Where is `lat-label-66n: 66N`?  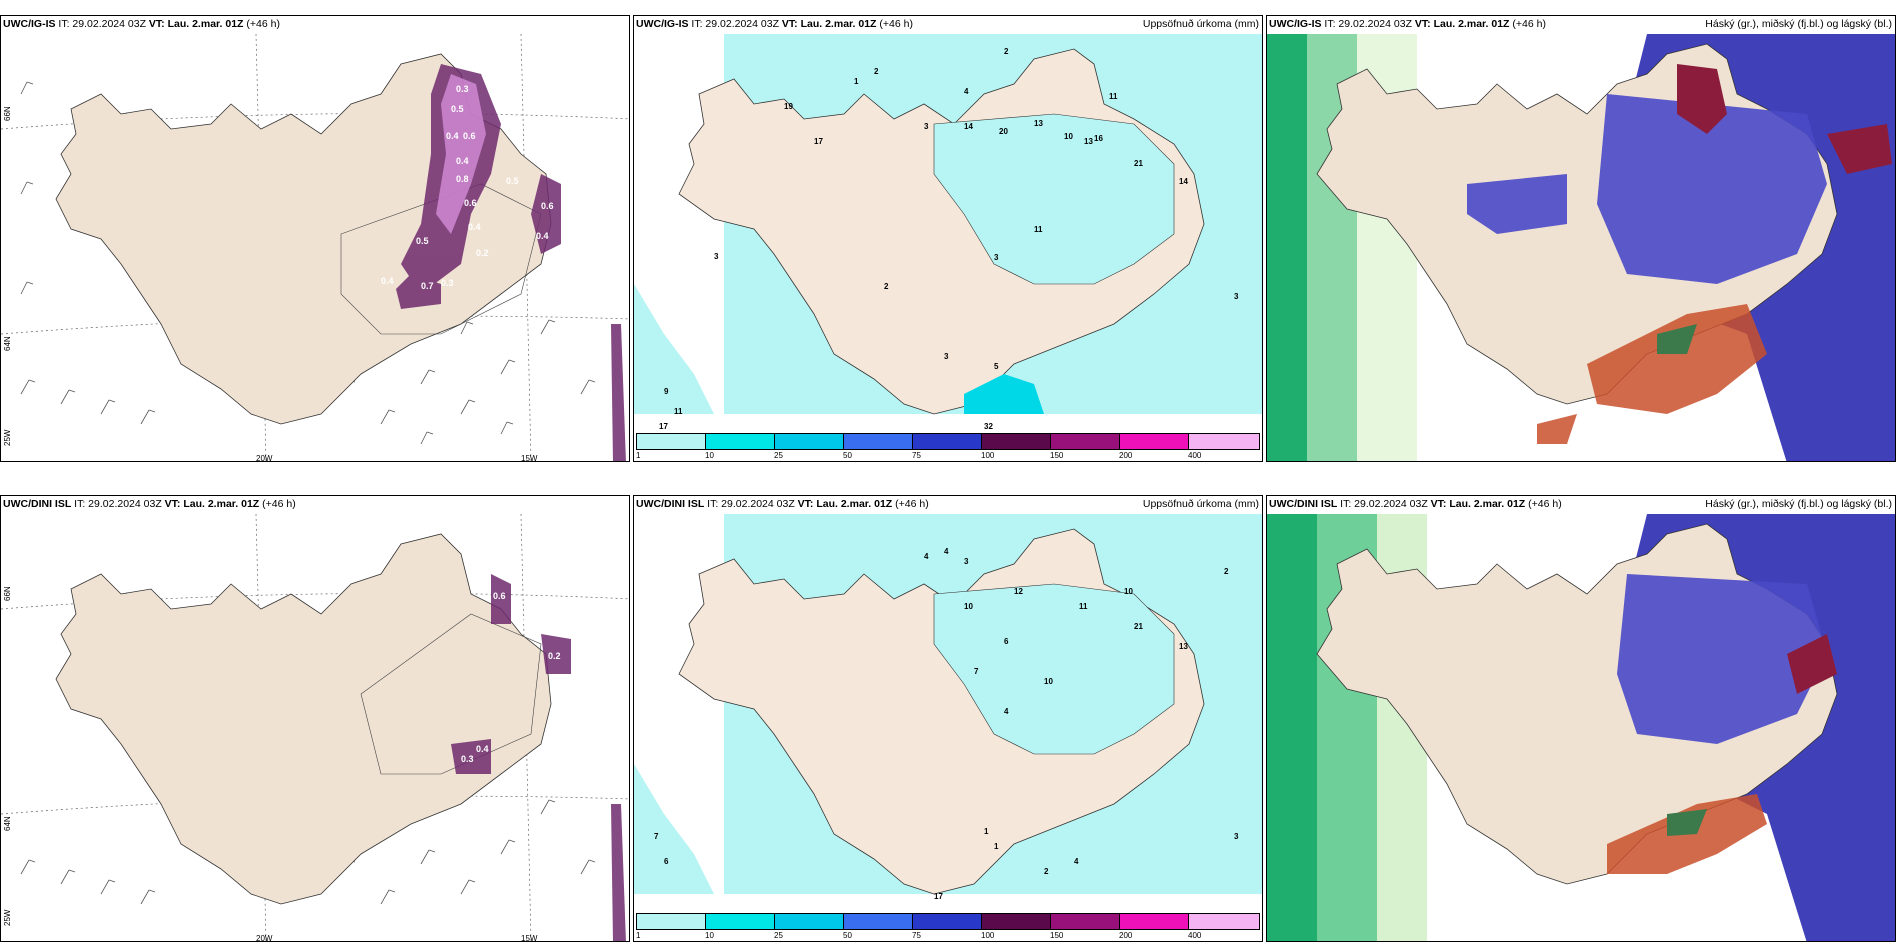 lat-label-66n: 66N is located at coordinates (7, 593).